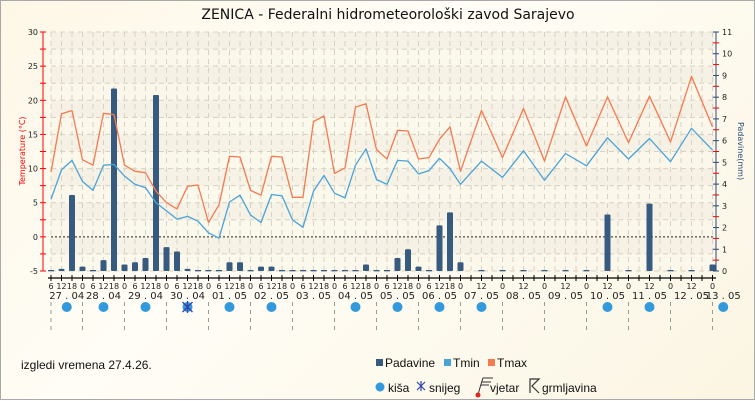  I want to click on x-day-label: 03 . 05, so click(313, 296).